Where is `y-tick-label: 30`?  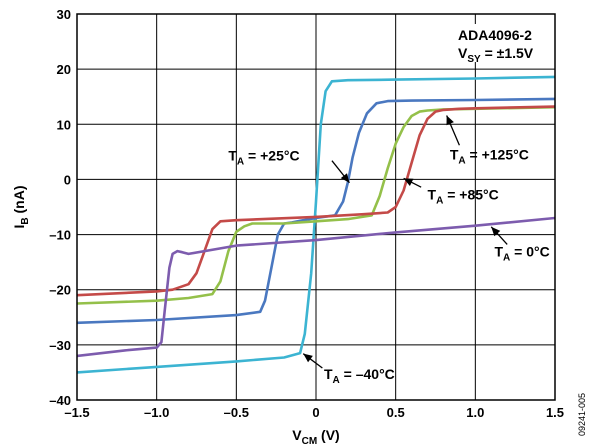 y-tick-label: 30 is located at coordinates (64, 14).